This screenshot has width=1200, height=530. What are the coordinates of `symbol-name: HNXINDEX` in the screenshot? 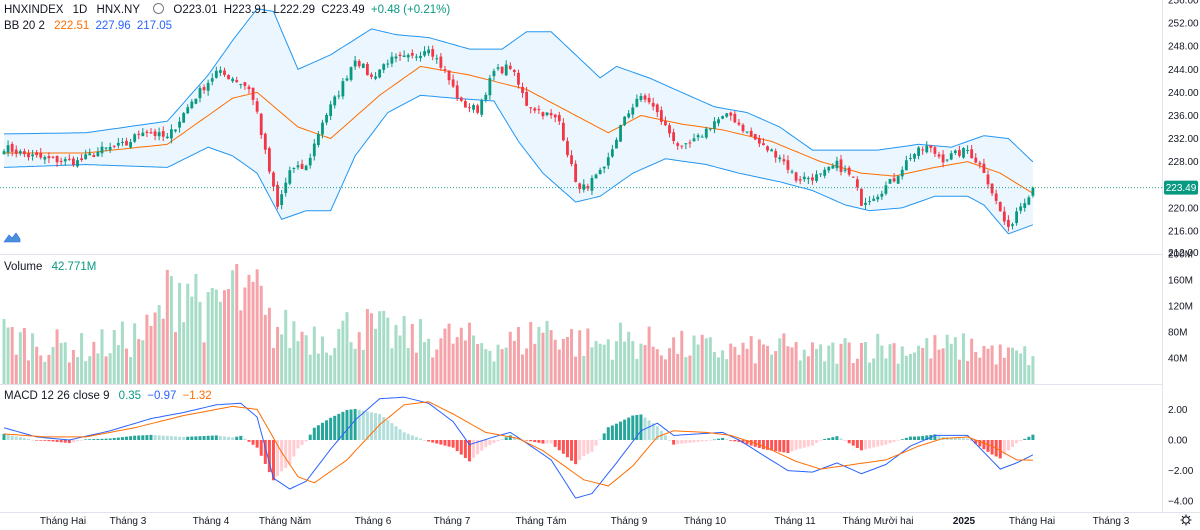 It's located at (34, 10).